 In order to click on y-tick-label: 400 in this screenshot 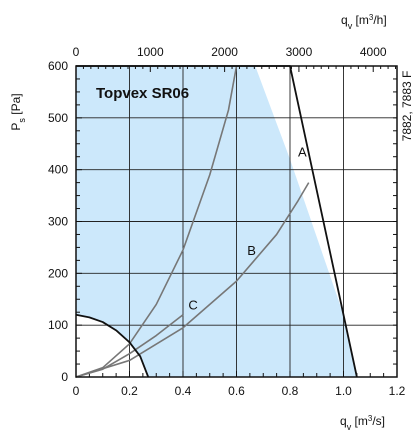, I will do `click(58, 170)`.